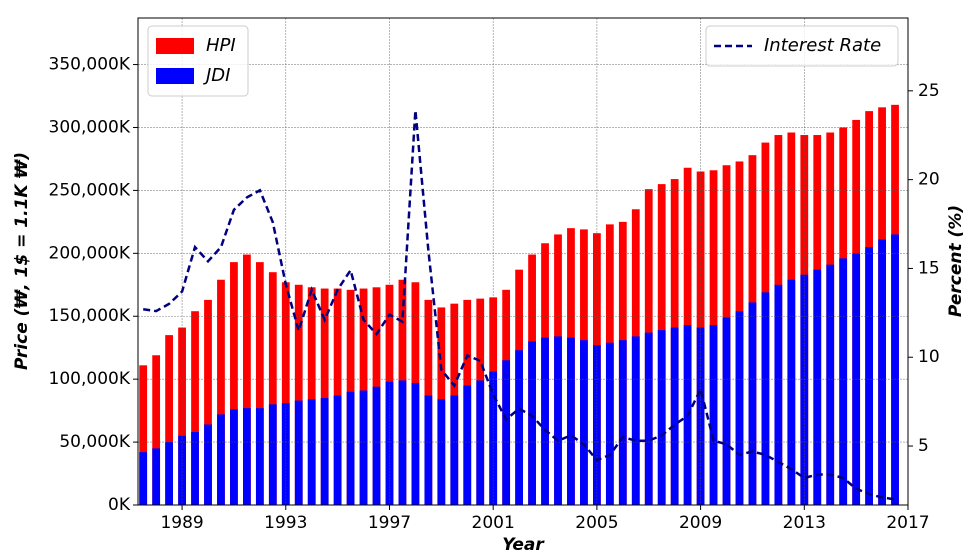 This screenshot has height=554, width=965. Describe the element at coordinates (221, 45) in the screenshot. I see `legend-label: HPI` at that location.